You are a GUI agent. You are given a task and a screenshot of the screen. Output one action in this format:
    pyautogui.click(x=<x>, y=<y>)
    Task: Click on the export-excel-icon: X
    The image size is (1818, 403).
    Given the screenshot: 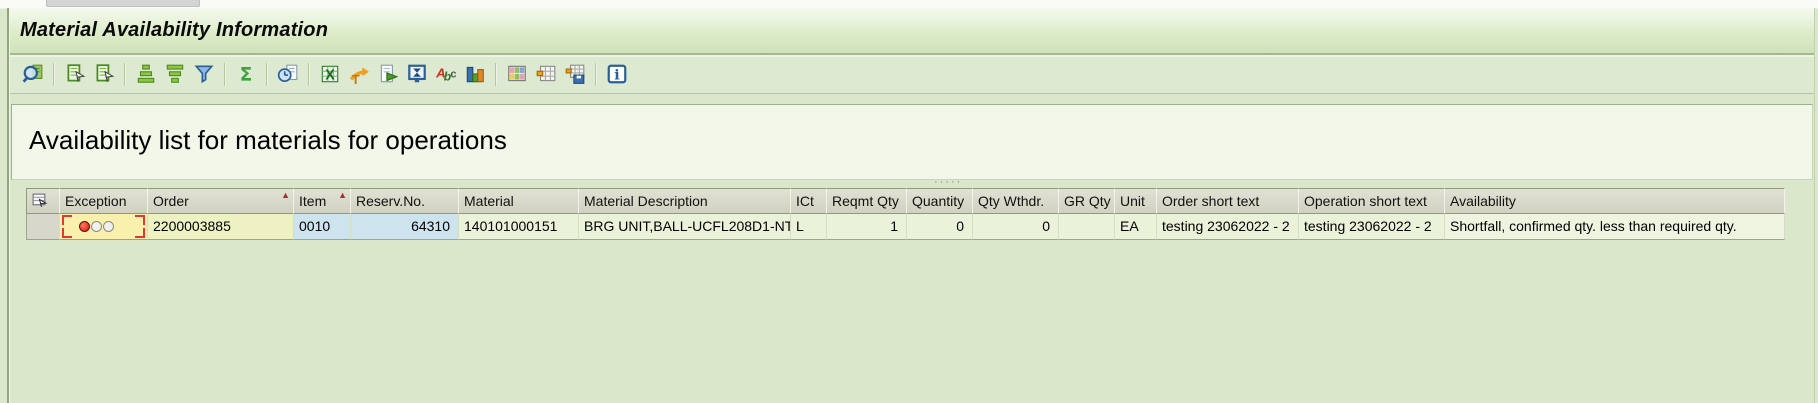 What is the action you would take?
    pyautogui.click(x=329, y=74)
    